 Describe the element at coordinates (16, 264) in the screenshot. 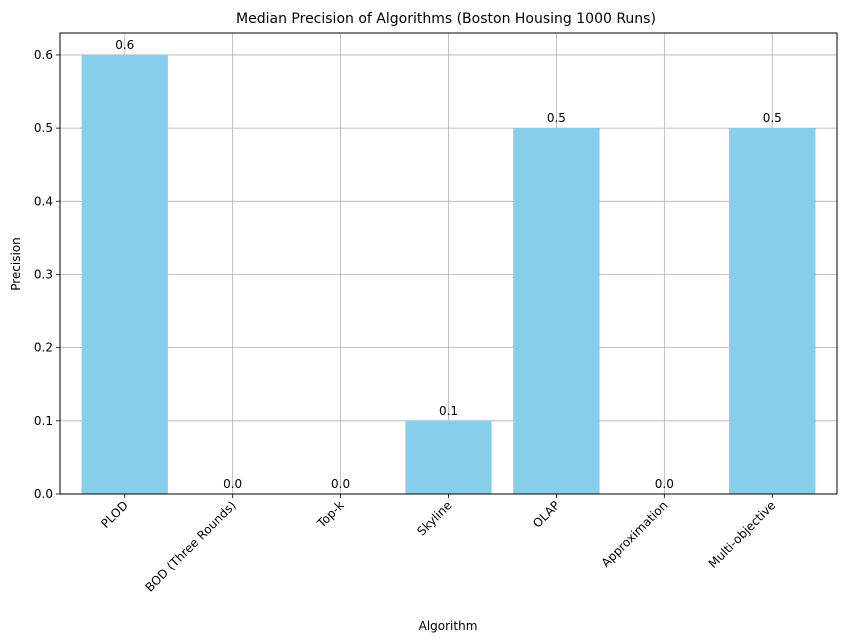

I see `y-axis-label: Precision` at that location.